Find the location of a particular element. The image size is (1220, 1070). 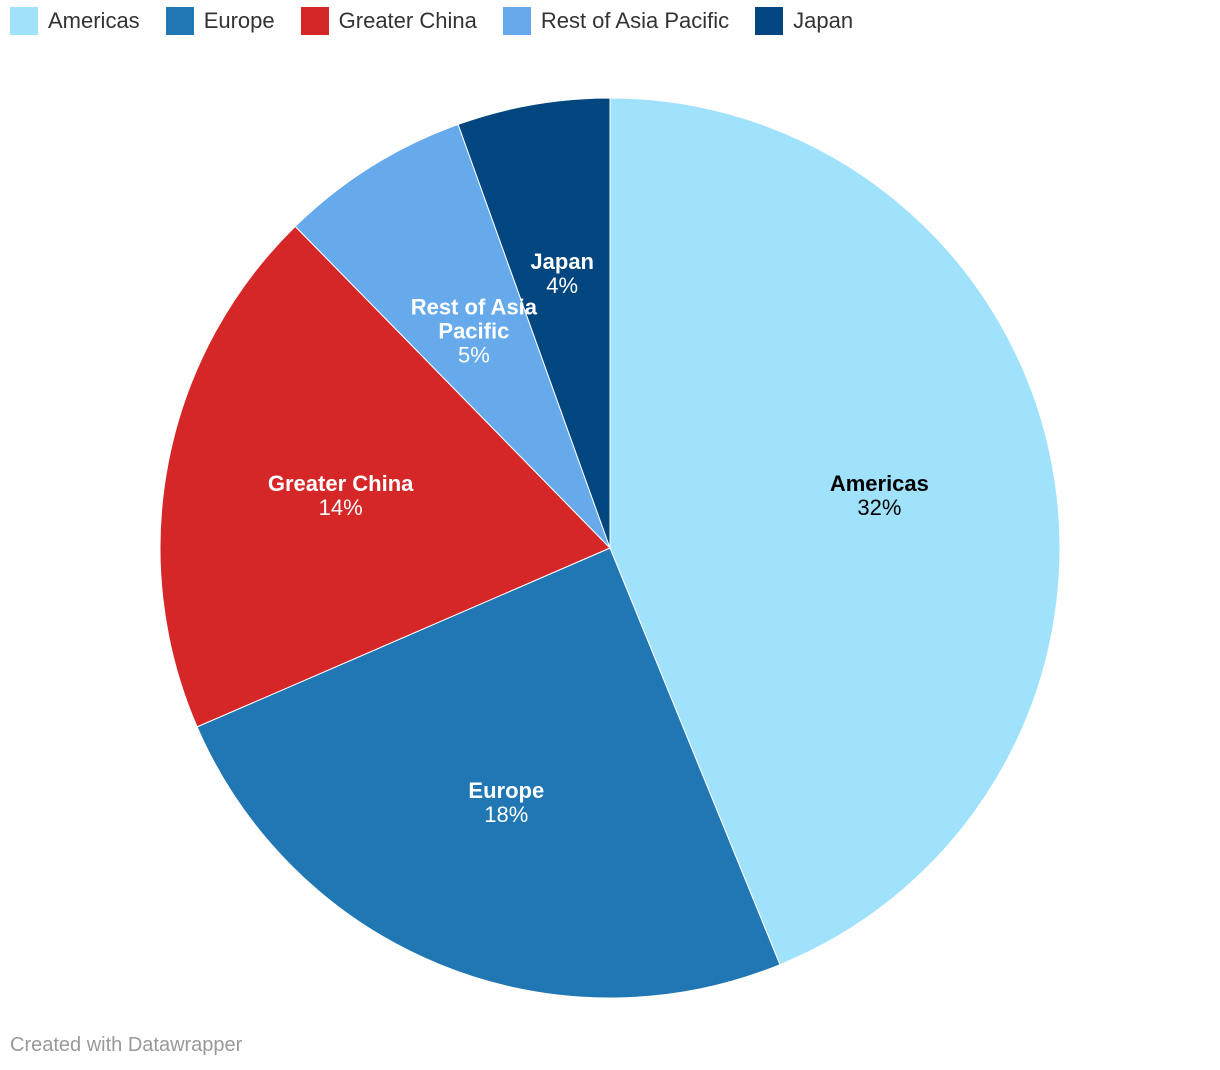

pie-slice-rest-of-asia-pacific is located at coordinates (452, 336).